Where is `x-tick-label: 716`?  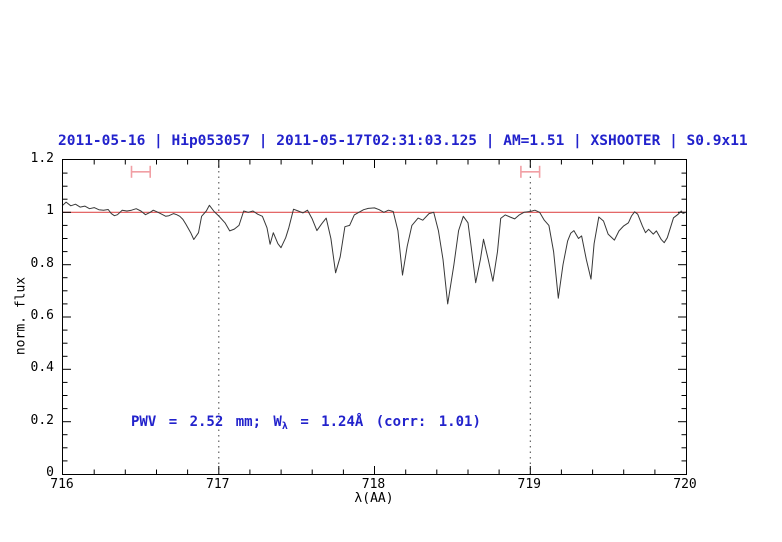
x-tick-label: 716 is located at coordinates (62, 484).